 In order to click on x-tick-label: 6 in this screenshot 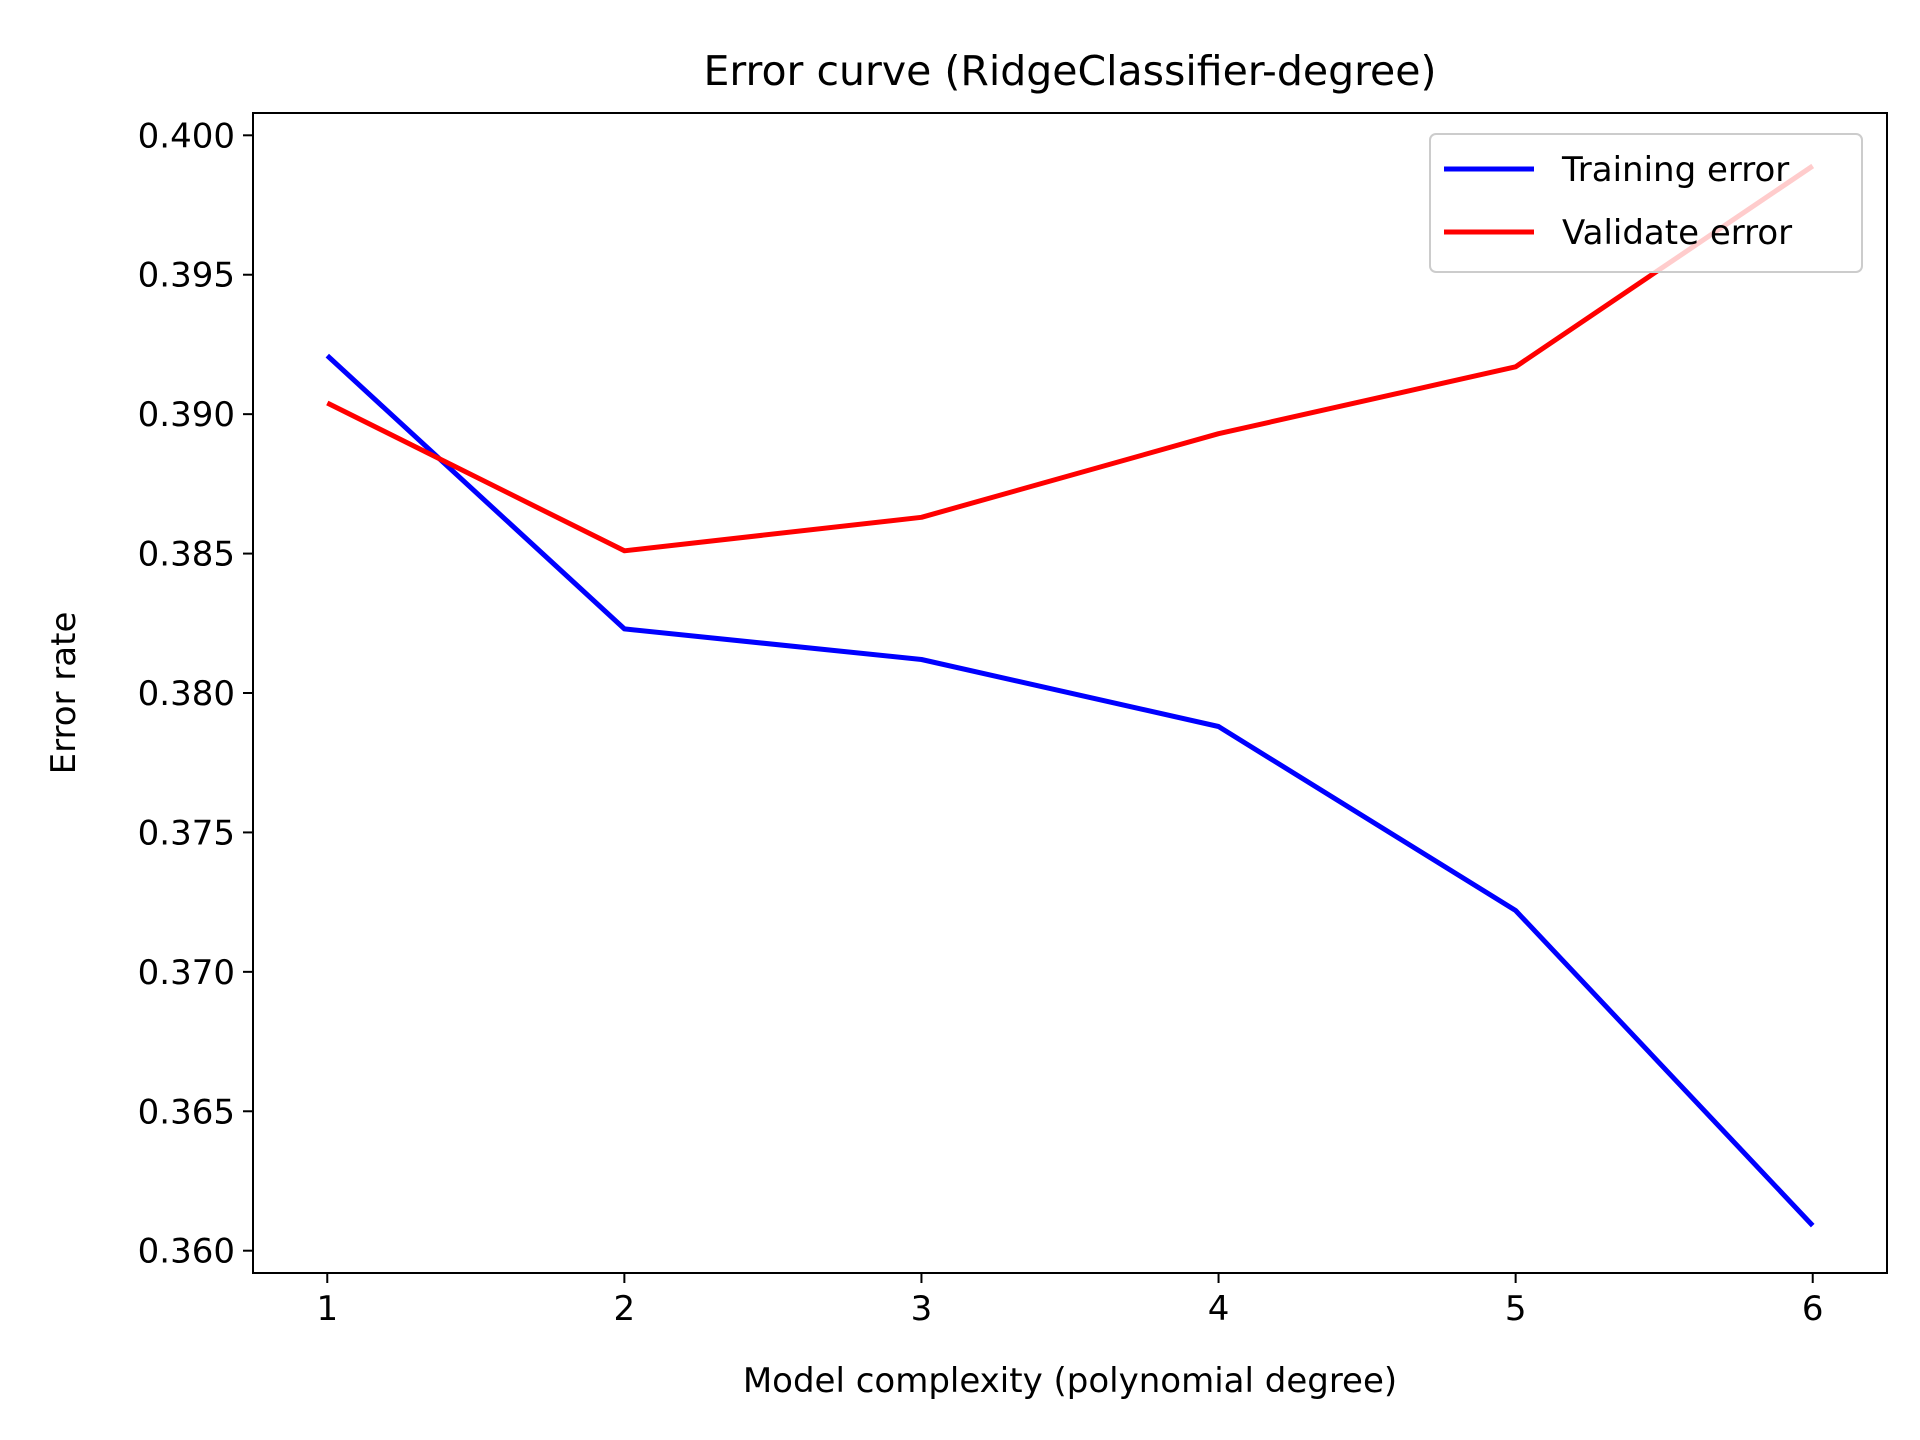, I will do `click(1813, 1309)`.